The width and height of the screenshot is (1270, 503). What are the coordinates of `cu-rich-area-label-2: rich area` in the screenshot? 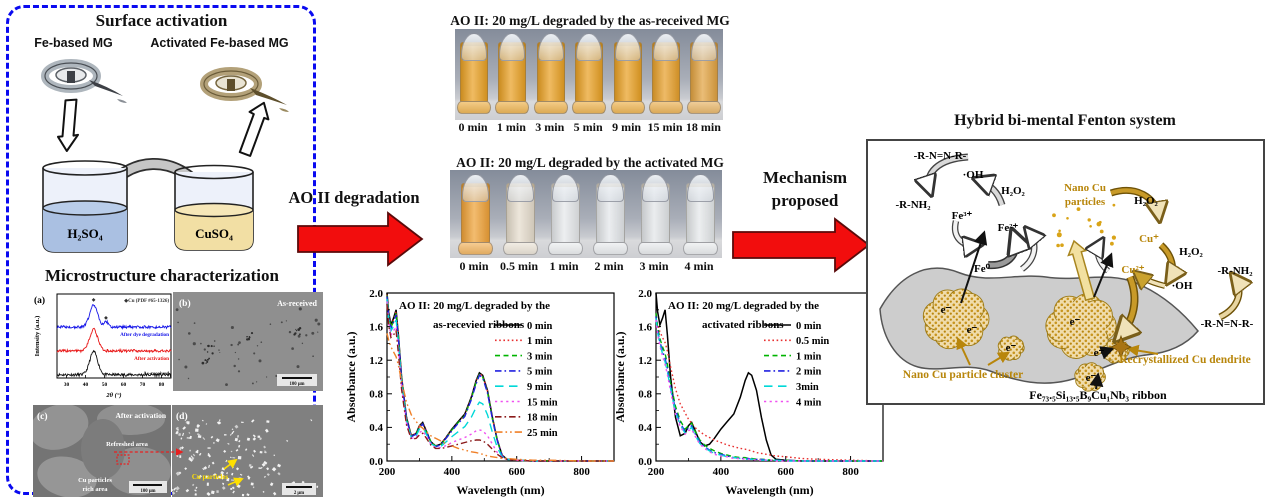 It's located at (96, 489).